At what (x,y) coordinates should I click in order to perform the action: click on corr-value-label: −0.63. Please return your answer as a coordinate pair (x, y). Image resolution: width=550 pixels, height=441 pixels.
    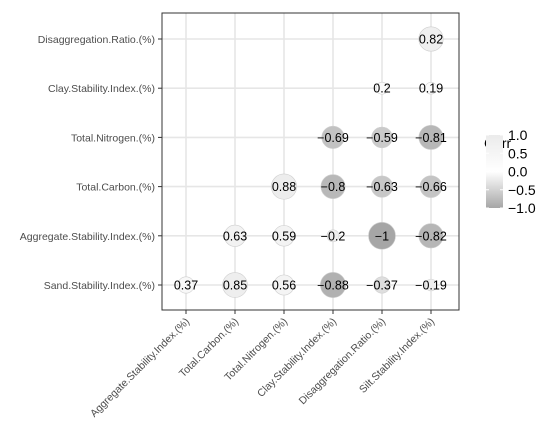
    Looking at the image, I should click on (382, 187).